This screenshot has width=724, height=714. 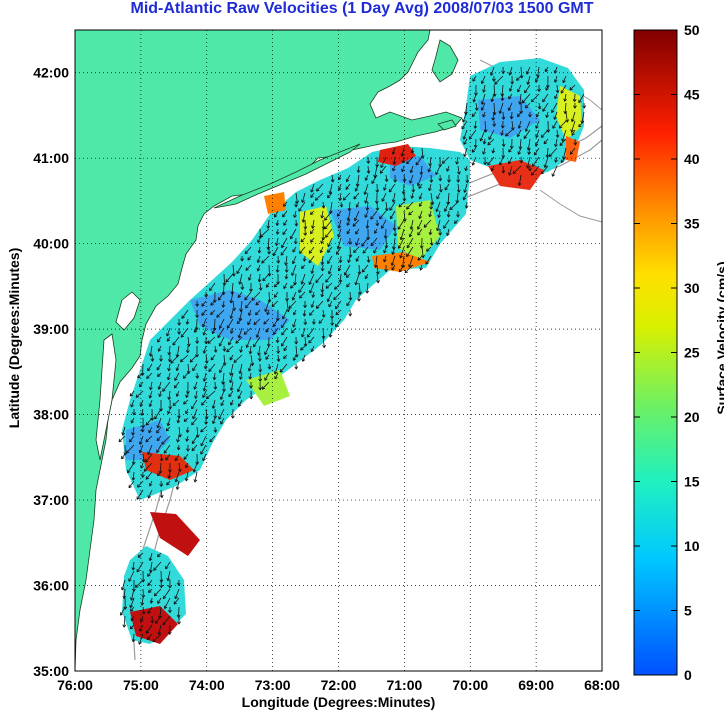 What do you see at coordinates (692, 546) in the screenshot?
I see `colorbar-tick-label: 10` at bounding box center [692, 546].